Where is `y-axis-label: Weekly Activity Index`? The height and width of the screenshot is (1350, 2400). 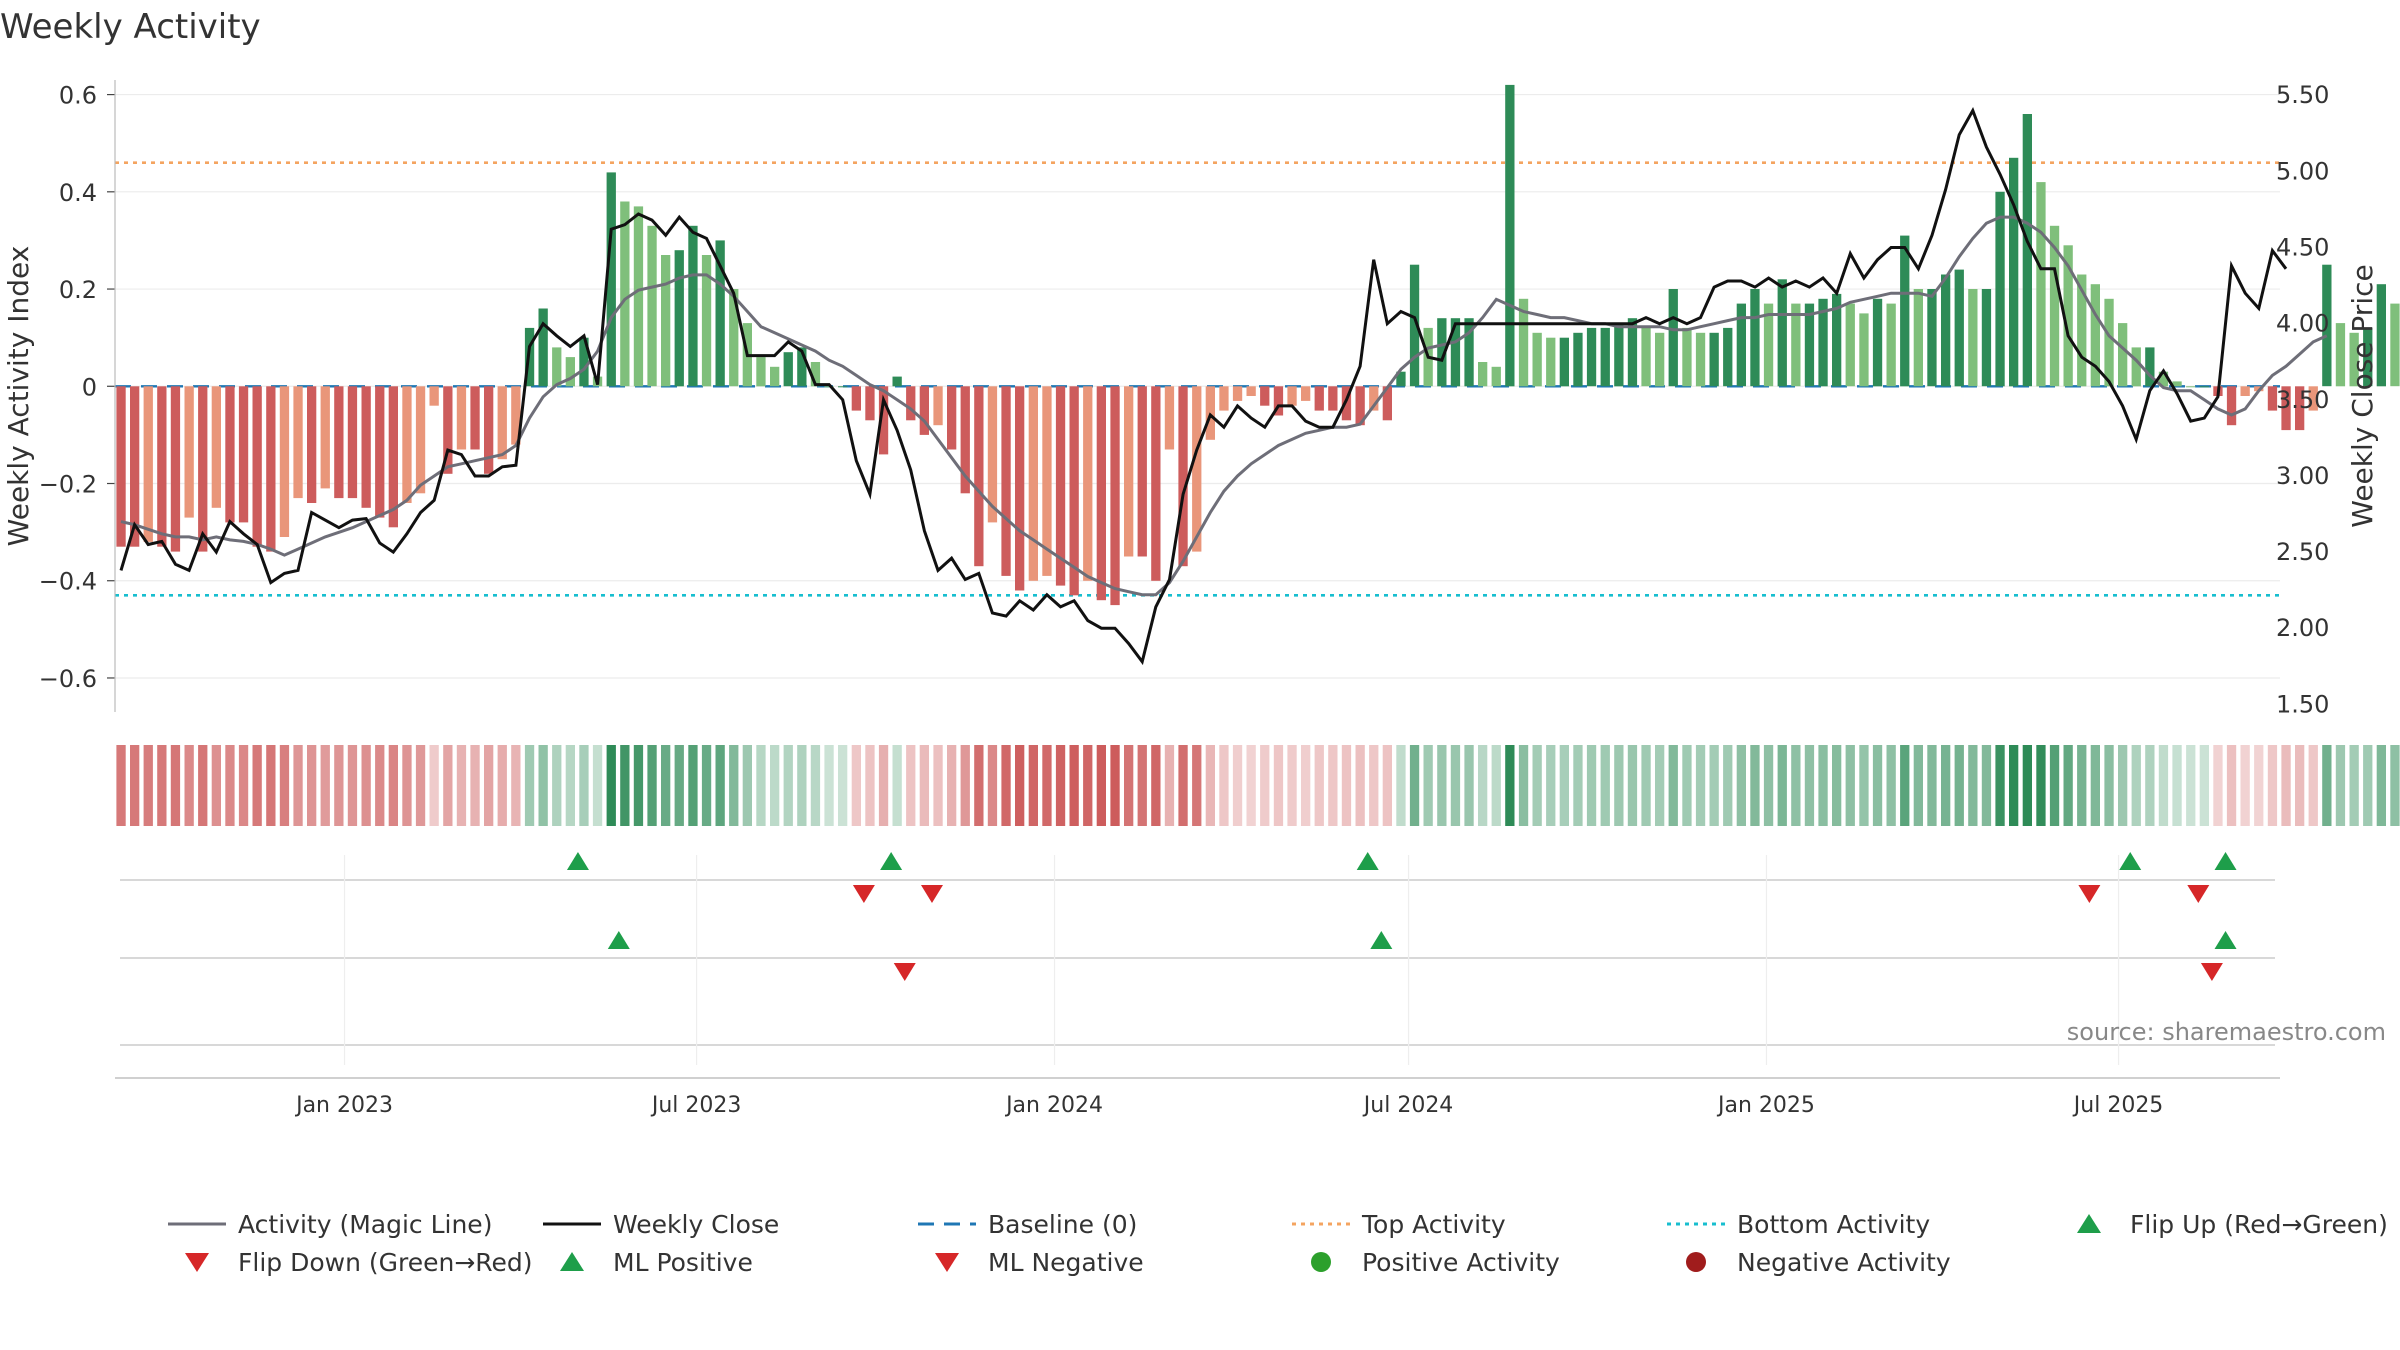
y-axis-label: Weekly Activity Index is located at coordinates (18, 396).